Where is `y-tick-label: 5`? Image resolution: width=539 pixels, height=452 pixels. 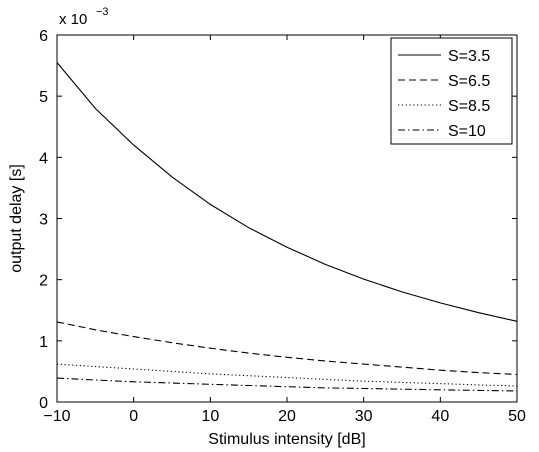 y-tick-label: 5 is located at coordinates (43, 97).